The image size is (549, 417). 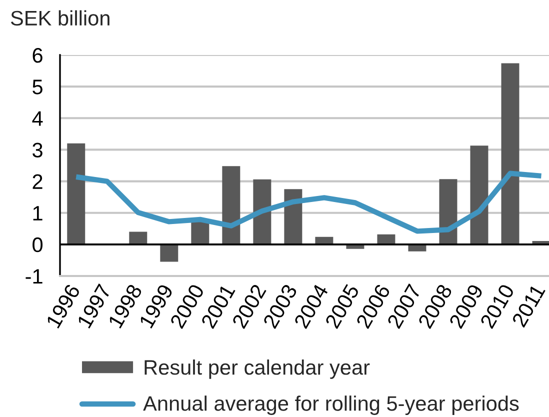 I want to click on y-tick-label: 4, so click(x=37, y=118).